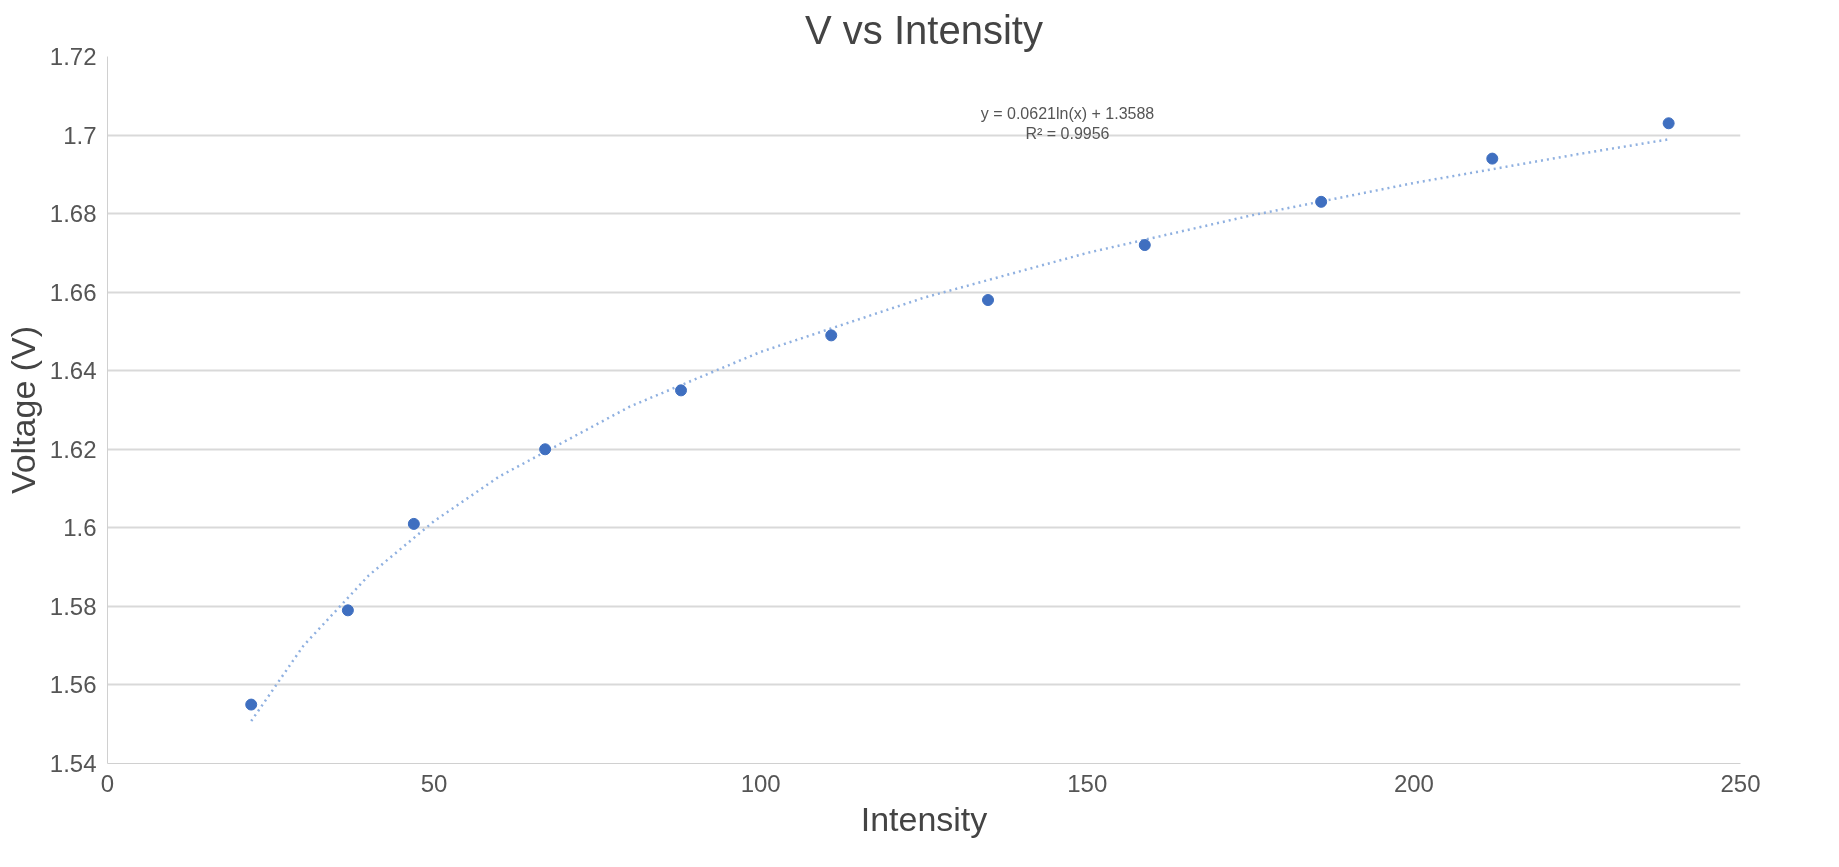  I want to click on x-axis-title: Intensity, so click(924, 818).